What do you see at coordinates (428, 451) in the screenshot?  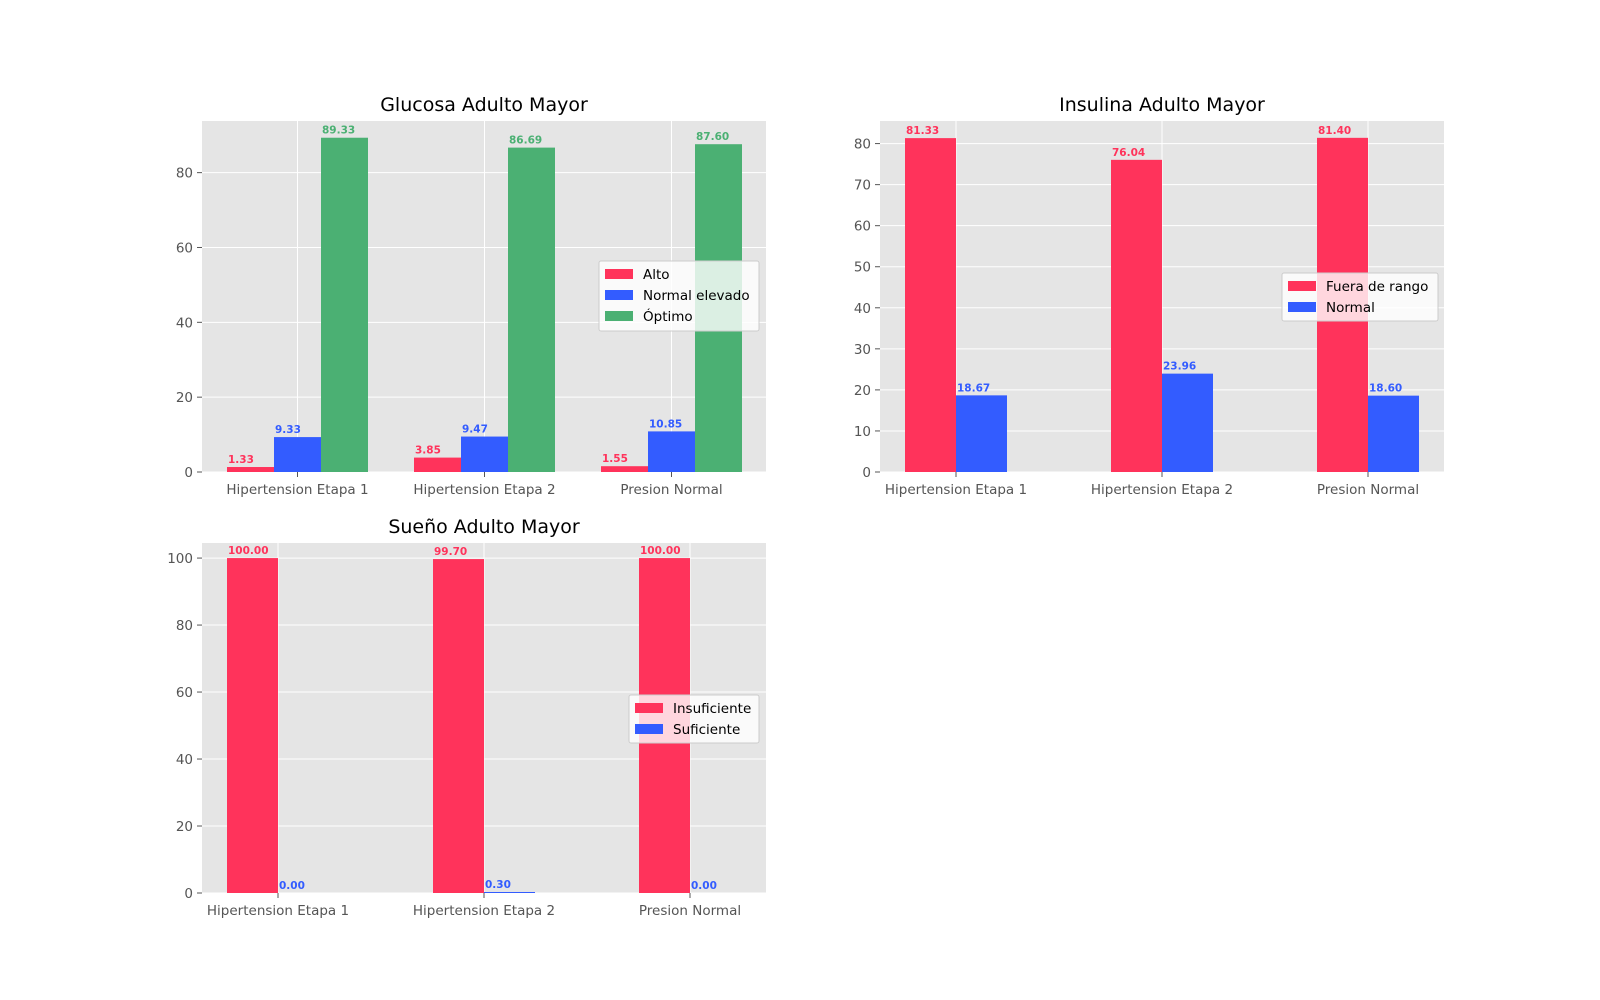 I see `data-label: 3.85` at bounding box center [428, 451].